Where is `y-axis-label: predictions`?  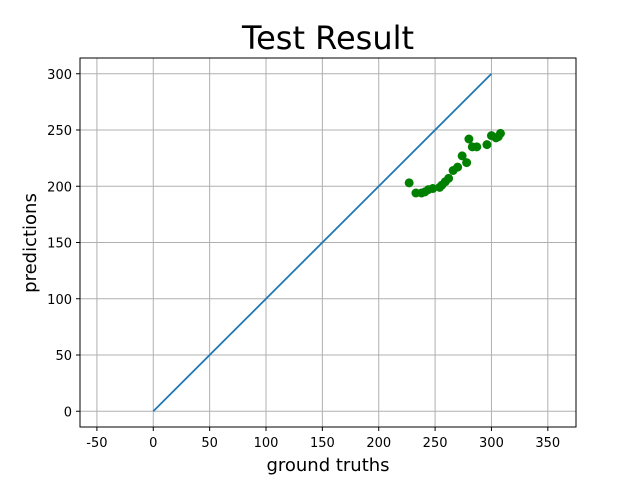
y-axis-label: predictions is located at coordinates (30, 243).